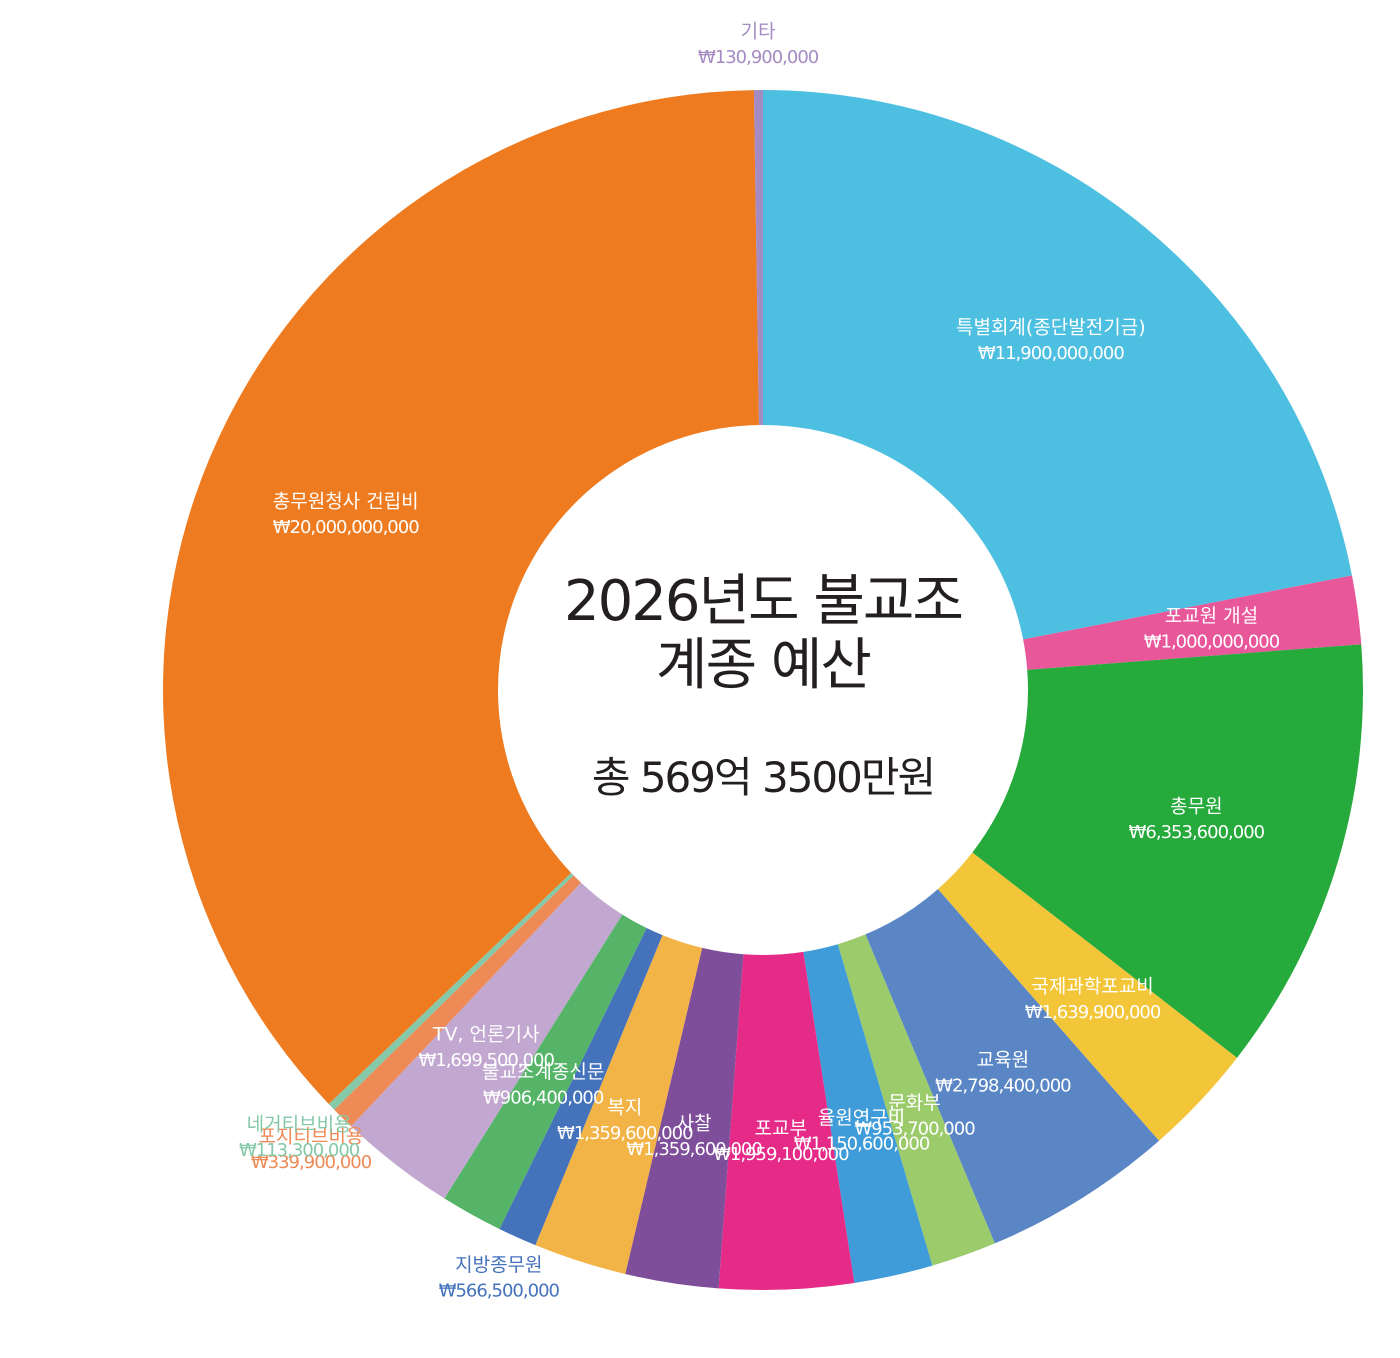  I want to click on slice-label: 지방종무원, so click(498, 1265).